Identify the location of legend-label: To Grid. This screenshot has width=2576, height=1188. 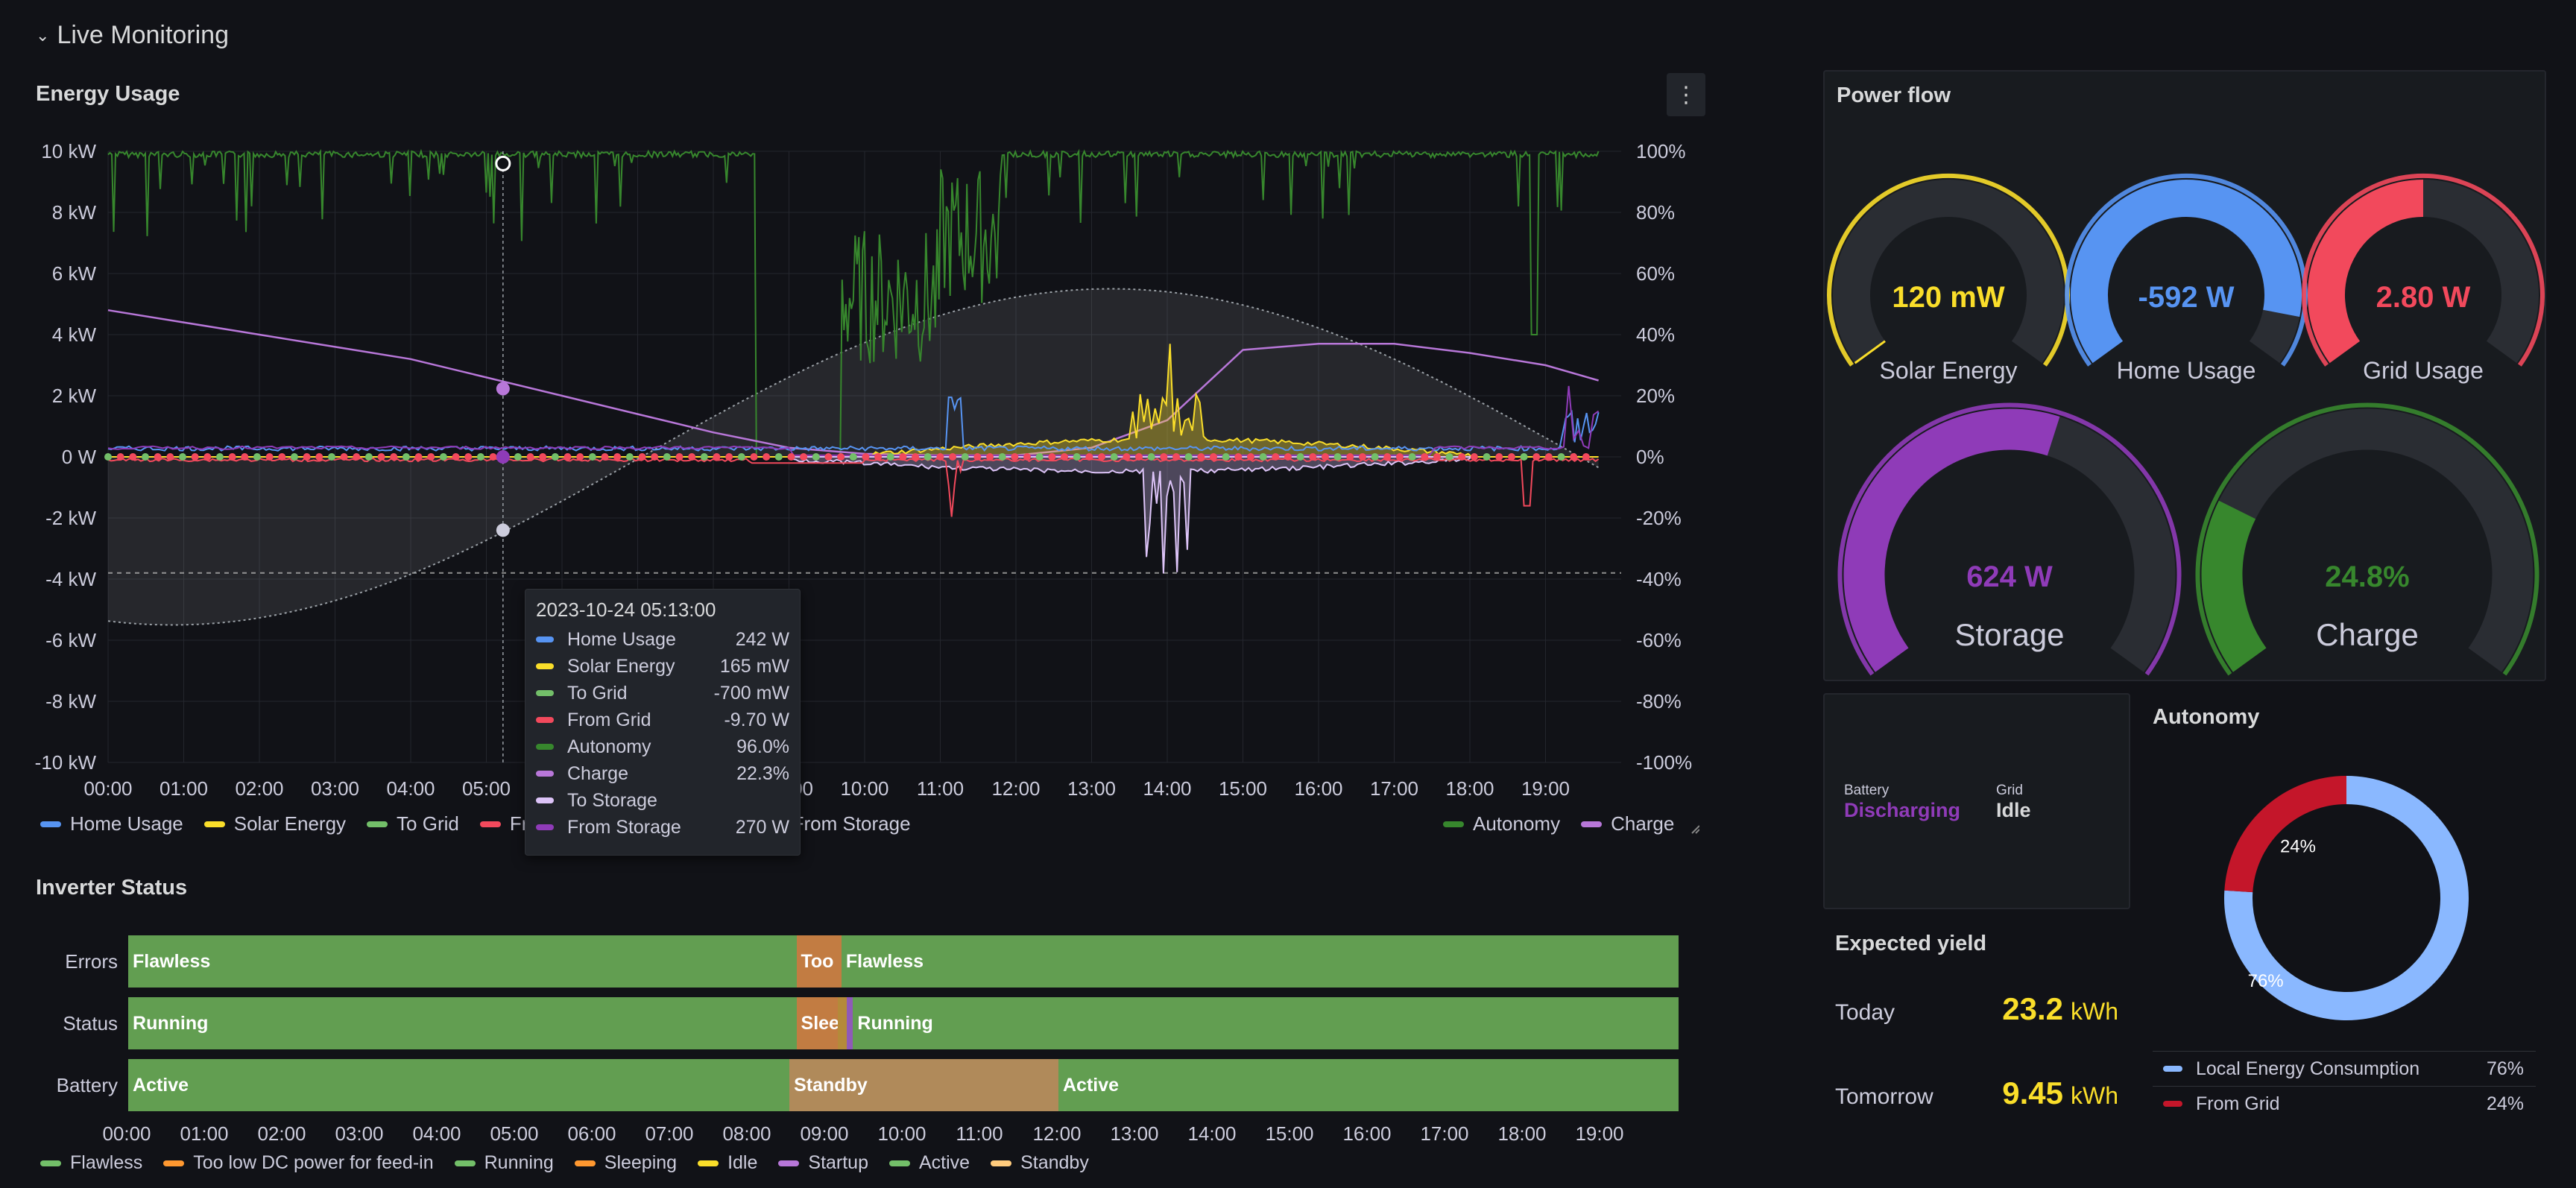
(428, 823).